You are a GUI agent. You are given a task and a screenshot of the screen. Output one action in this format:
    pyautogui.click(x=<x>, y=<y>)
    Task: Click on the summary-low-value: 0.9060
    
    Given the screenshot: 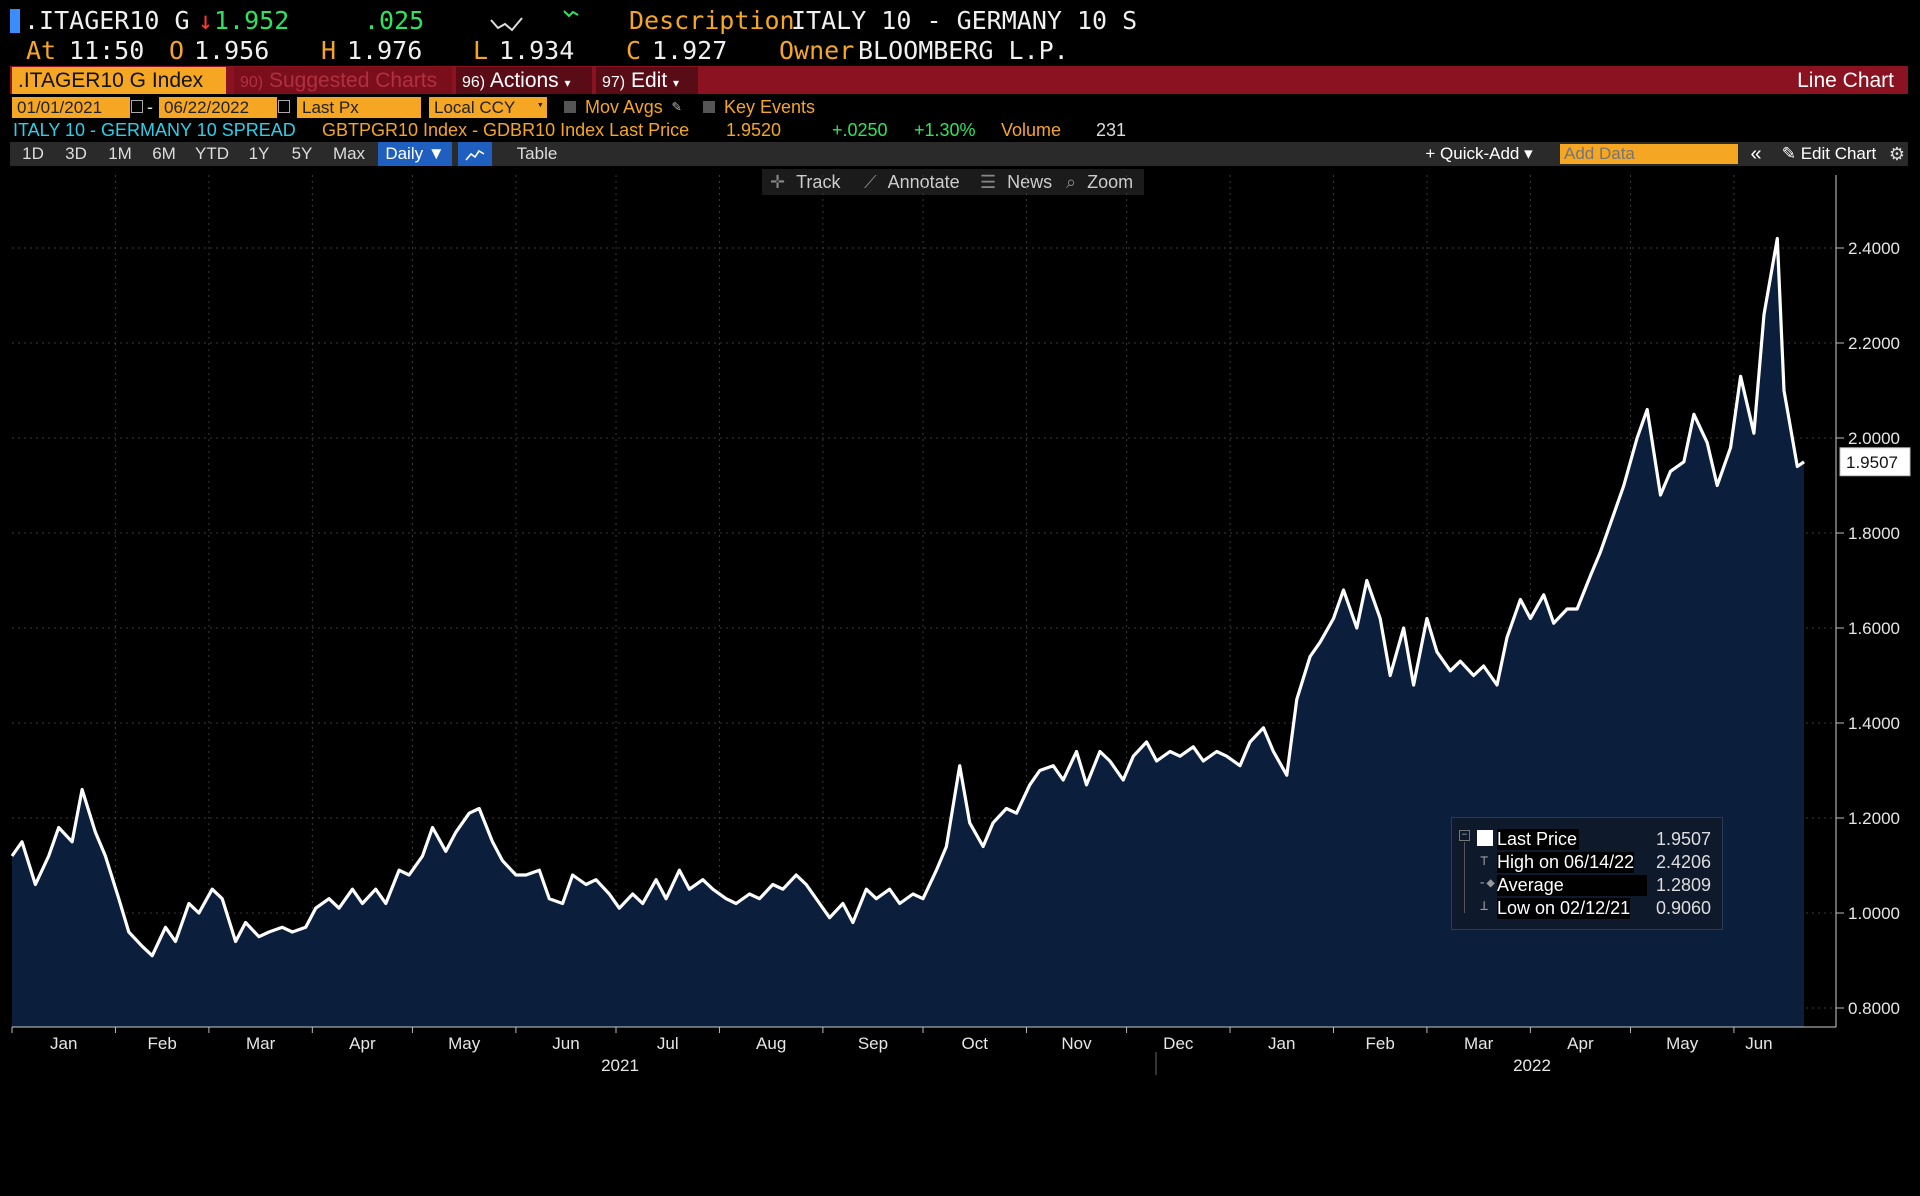 What is the action you would take?
    pyautogui.click(x=1684, y=908)
    